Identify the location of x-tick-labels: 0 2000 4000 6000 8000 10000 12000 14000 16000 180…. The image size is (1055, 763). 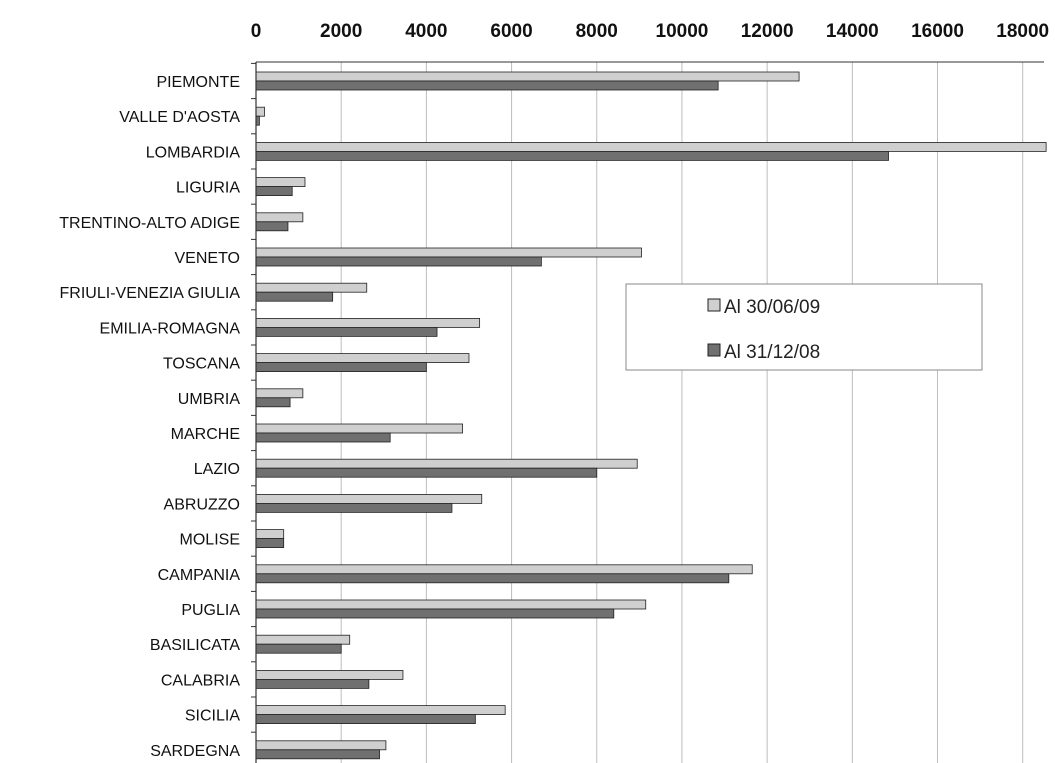
(650, 31).